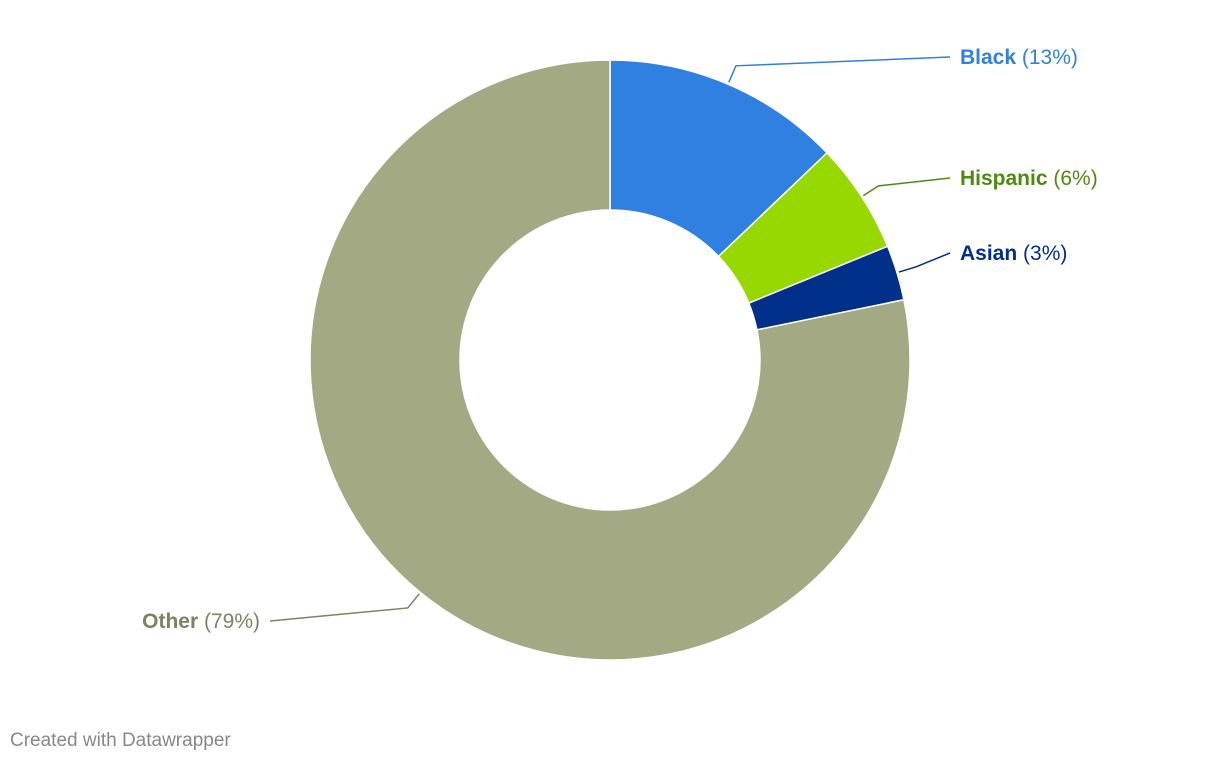  What do you see at coordinates (839, 69) in the screenshot?
I see `leader-line-black` at bounding box center [839, 69].